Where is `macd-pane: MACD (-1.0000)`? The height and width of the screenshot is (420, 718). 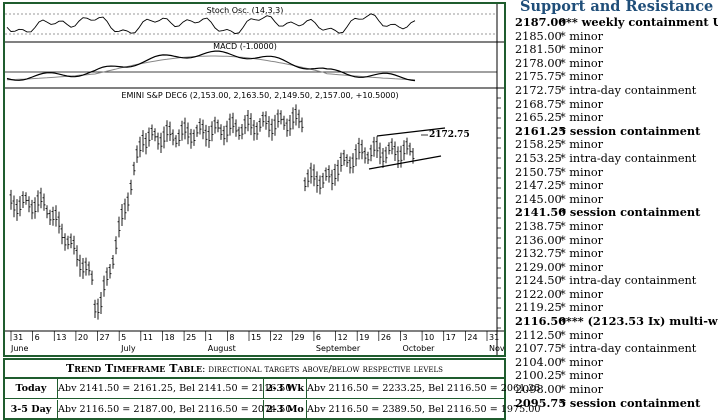 macd-pane: MACD (-1.0000) is located at coordinates (251, 62).